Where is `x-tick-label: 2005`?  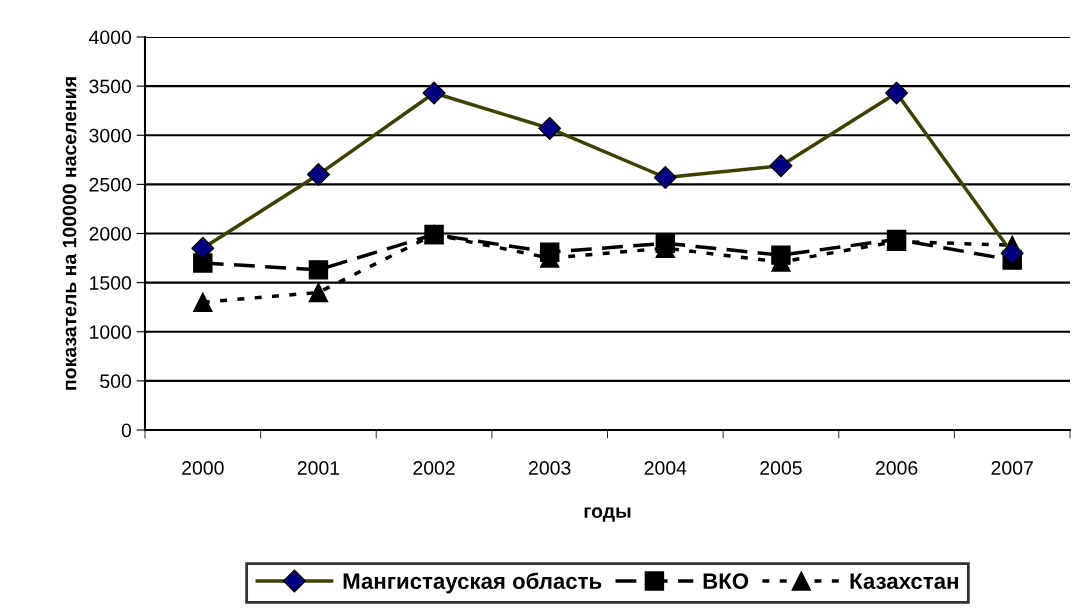 x-tick-label: 2005 is located at coordinates (781, 468).